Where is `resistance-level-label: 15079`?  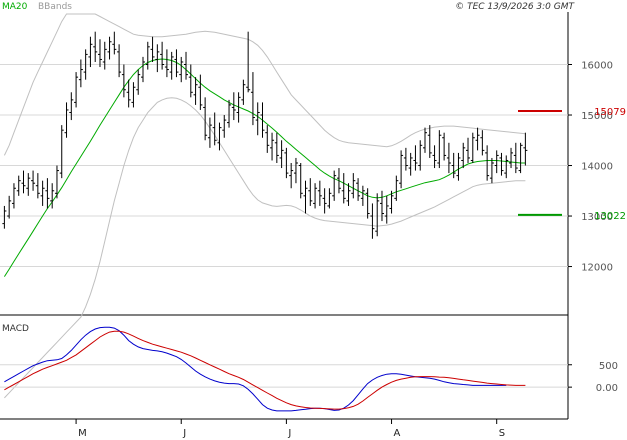 resistance-level-label: 15079 is located at coordinates (610, 112).